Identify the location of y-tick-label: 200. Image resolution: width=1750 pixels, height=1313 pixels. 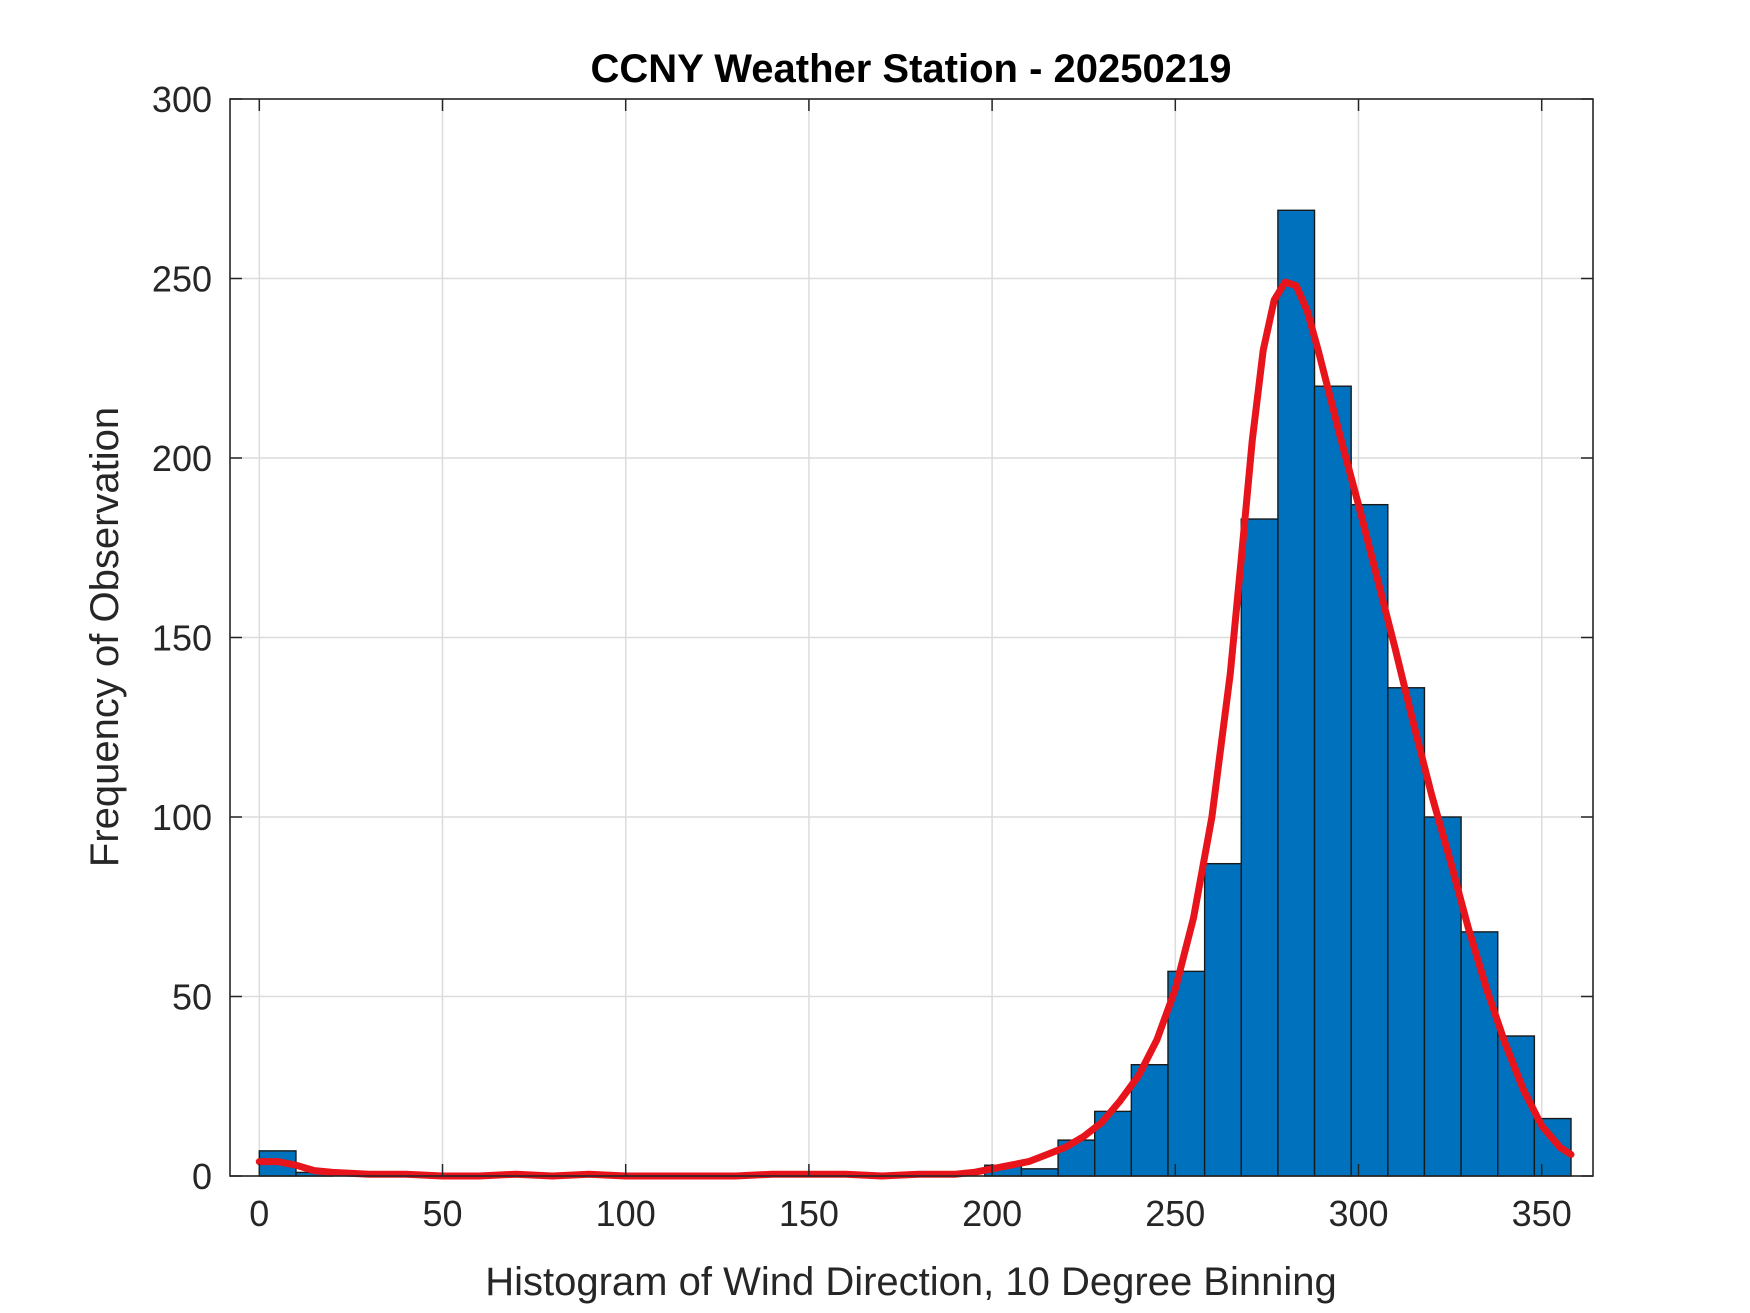
(182, 458).